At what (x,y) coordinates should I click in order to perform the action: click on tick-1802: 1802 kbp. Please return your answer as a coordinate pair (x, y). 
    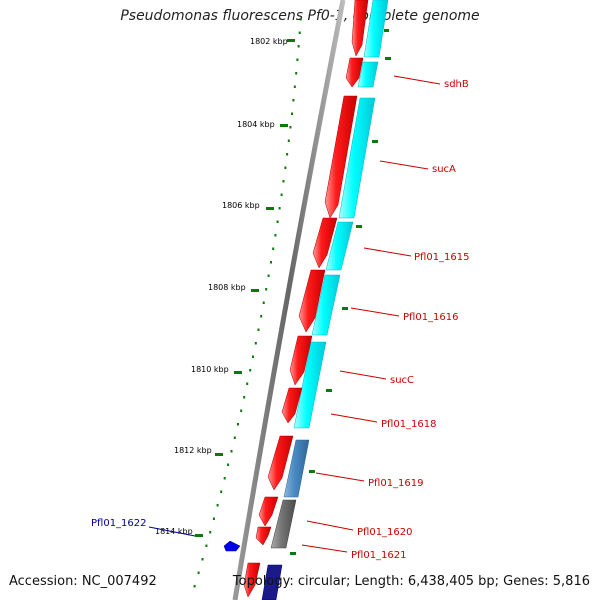
    Looking at the image, I should click on (272, 41).